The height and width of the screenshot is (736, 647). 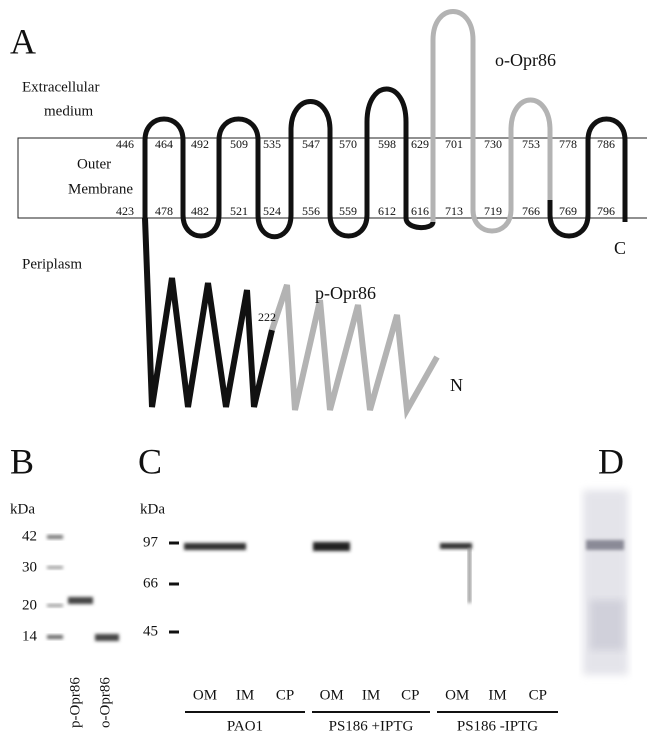 I want to click on residue-label: 616, so click(x=420, y=211).